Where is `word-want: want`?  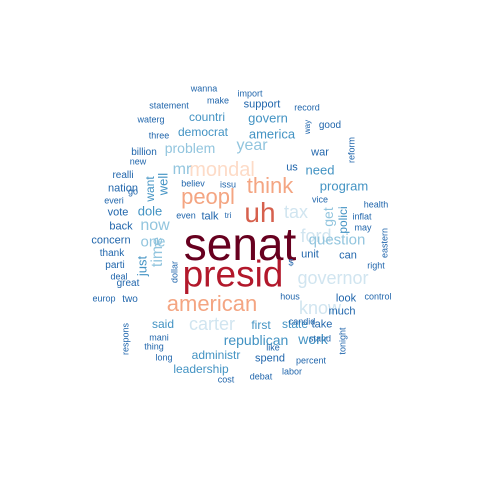 word-want: want is located at coordinates (150, 188).